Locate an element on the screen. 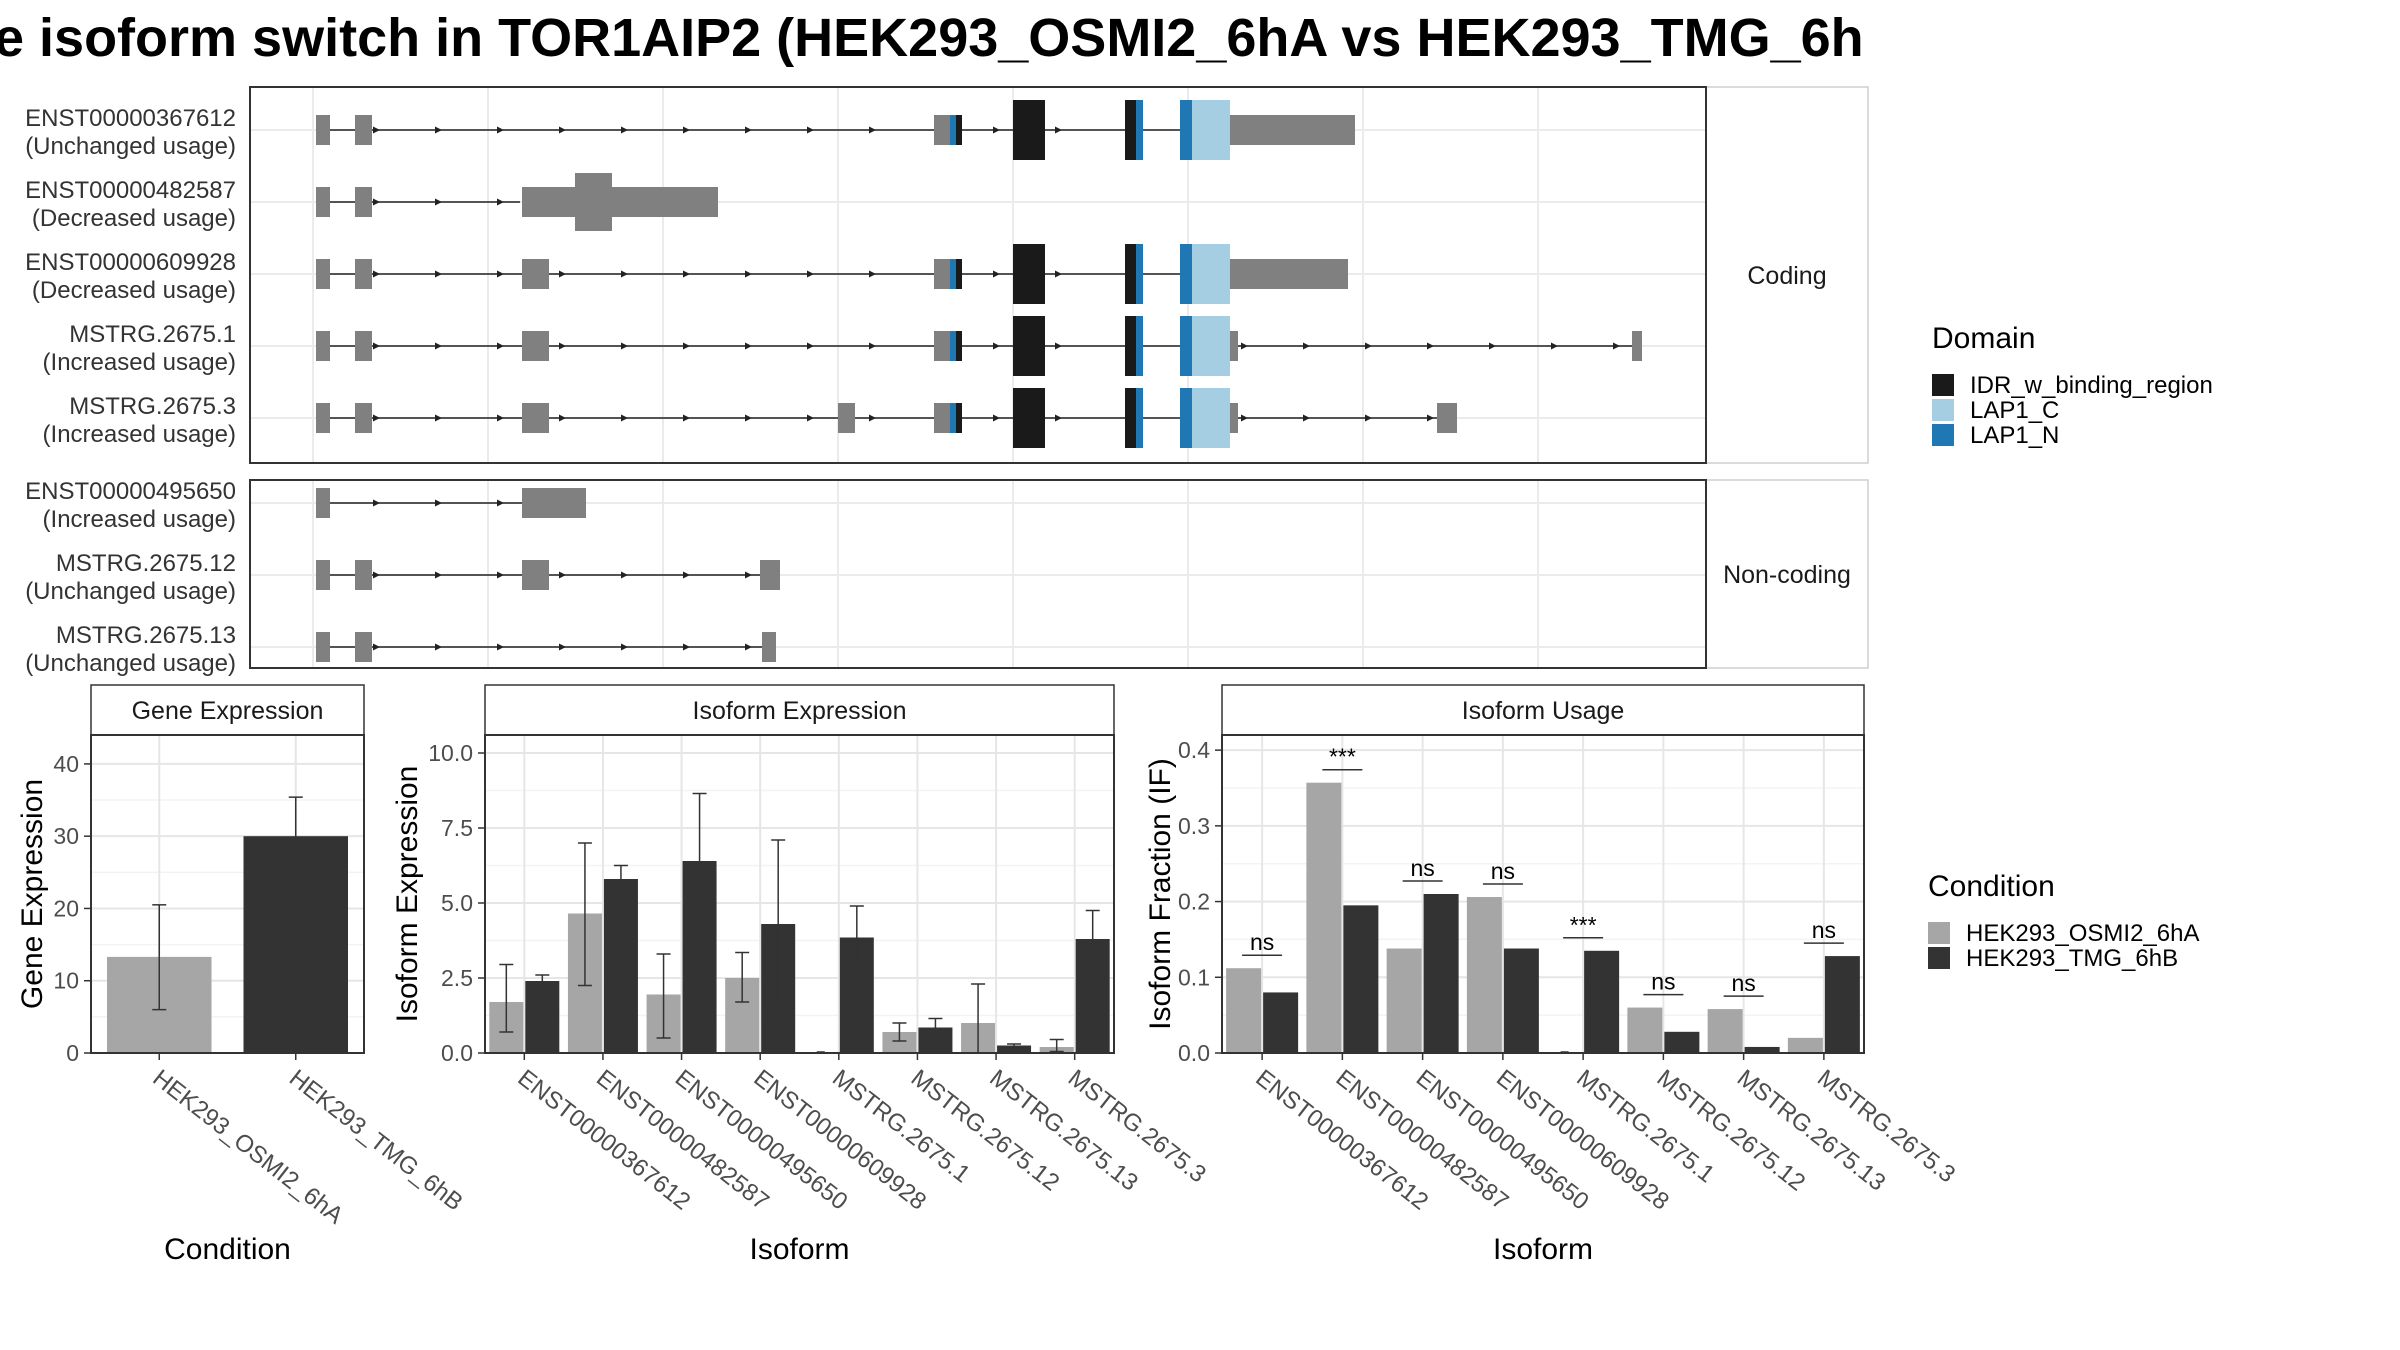 This screenshot has height=1350, width=2400. domain-legend-swatch is located at coordinates (1943, 410).